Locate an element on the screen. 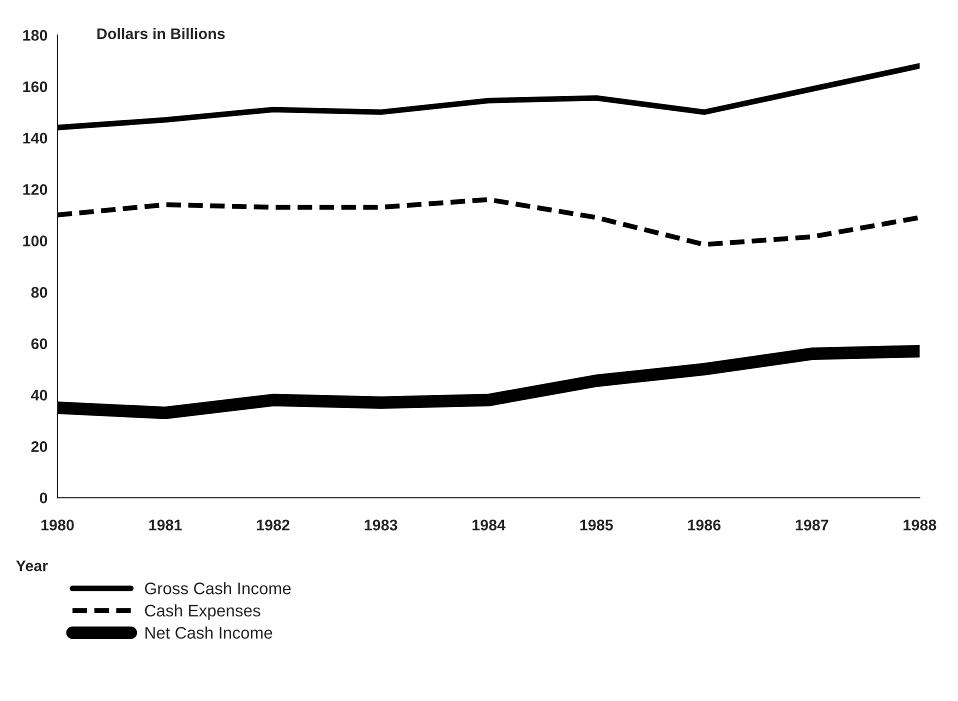  x-tick-label: 1982 is located at coordinates (273, 525).